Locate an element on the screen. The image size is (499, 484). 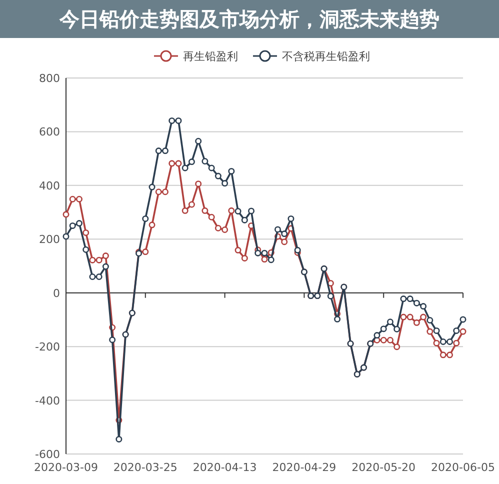
y-tick-label: -400 is located at coordinates (47, 401).